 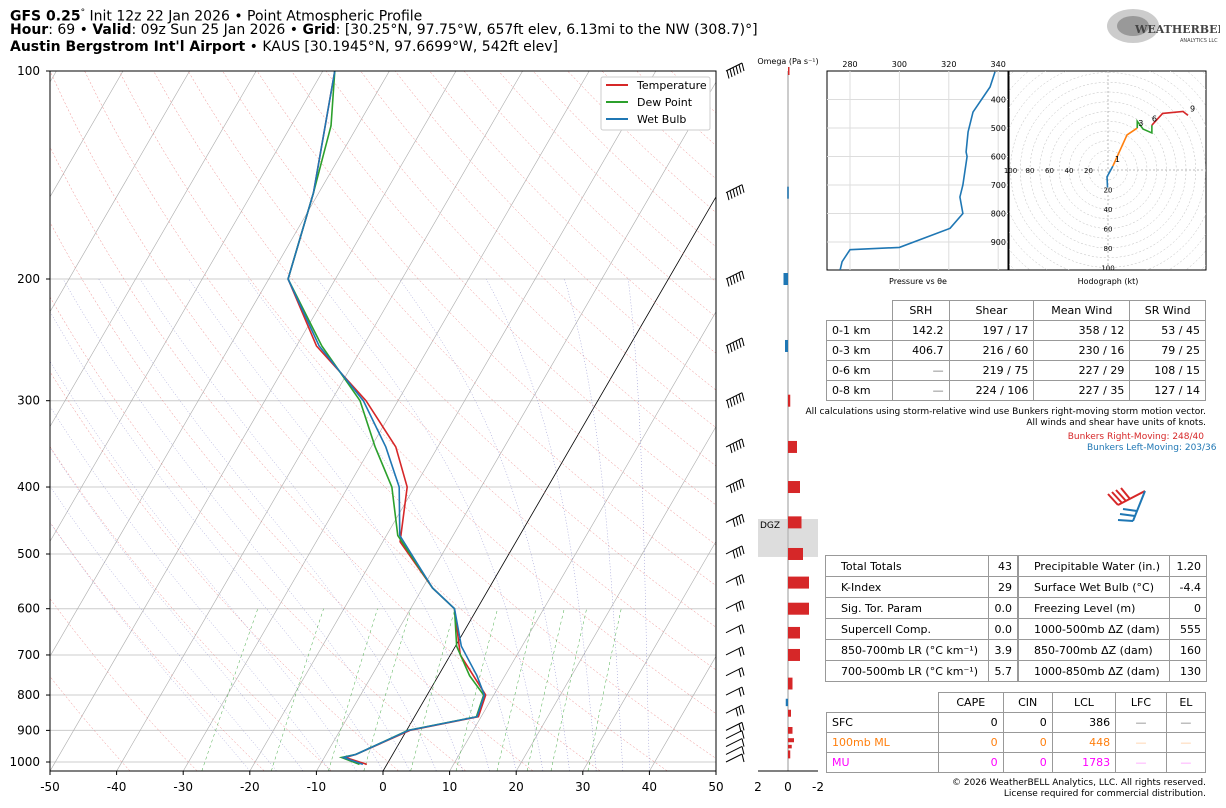 I want to click on index-cell: Supercell Comp., so click(x=907, y=629).